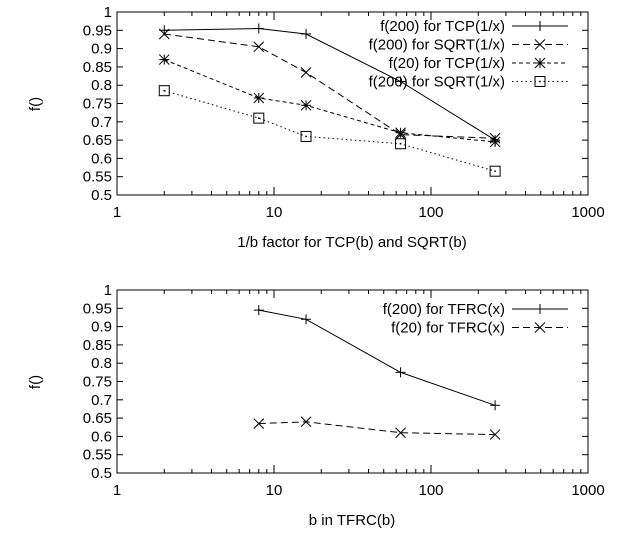 Image resolution: width=629 pixels, height=535 pixels. What do you see at coordinates (97, 418) in the screenshot?
I see `chart-bottom-y-tick-label: 0.65` at bounding box center [97, 418].